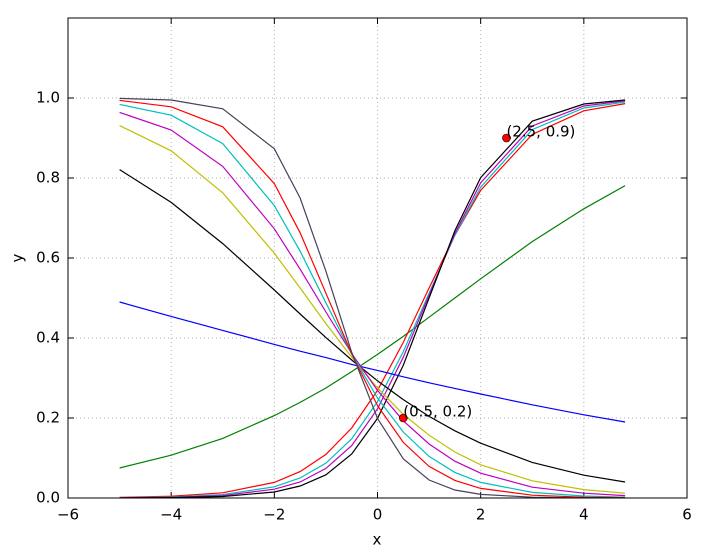 The image size is (702, 557). I want to click on x-tick-label: 4, so click(584, 515).